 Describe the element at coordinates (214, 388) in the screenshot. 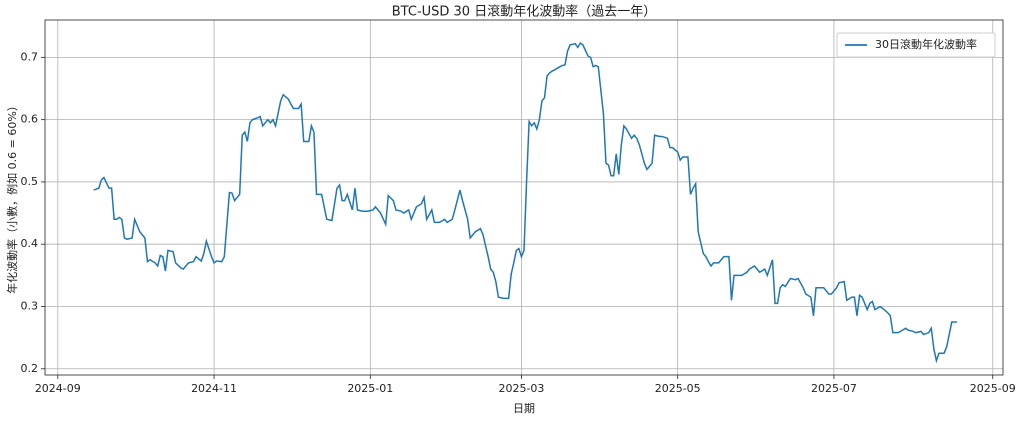

I see `x-tick-label: 2024-11` at that location.